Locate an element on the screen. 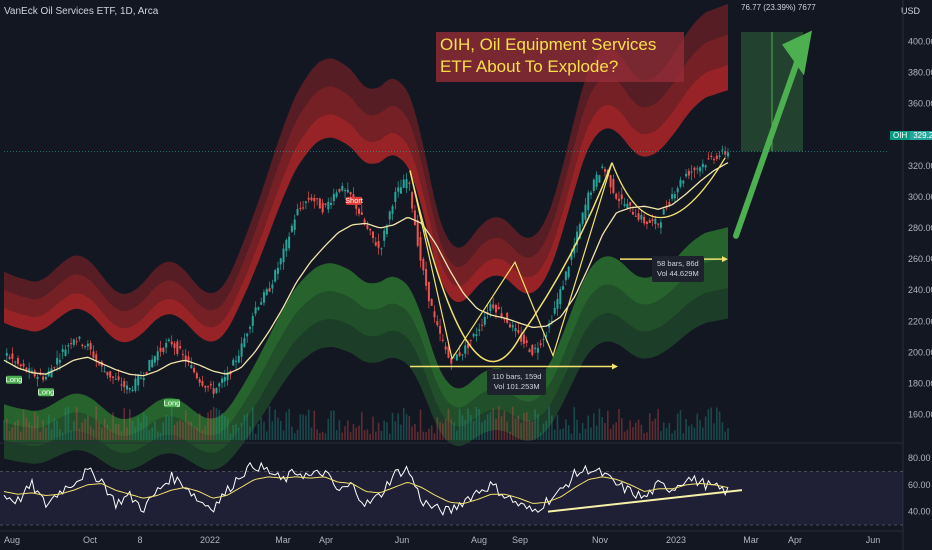  zigzag-pattern-line is located at coordinates (511, 261).